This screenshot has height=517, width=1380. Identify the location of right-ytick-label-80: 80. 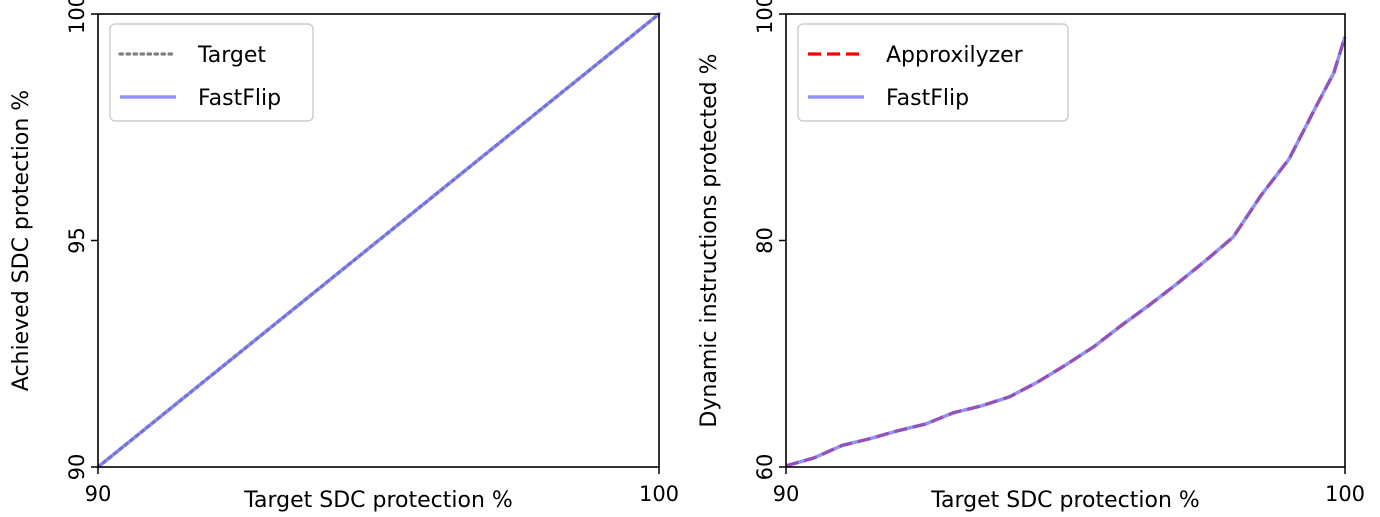
(765, 240).